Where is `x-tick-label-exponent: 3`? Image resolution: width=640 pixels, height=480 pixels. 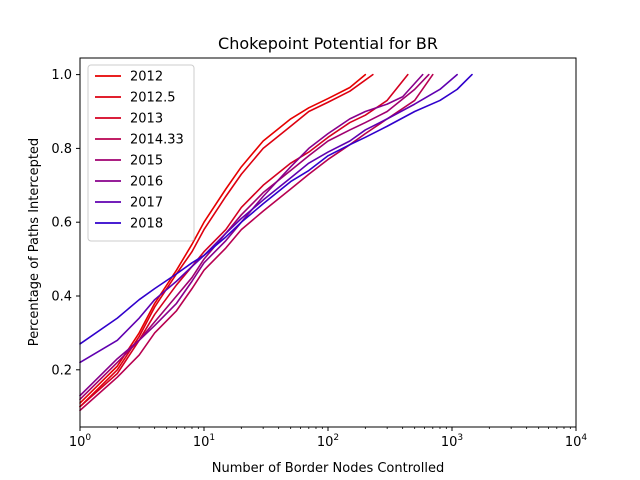 x-tick-label-exponent: 3 is located at coordinates (460, 438).